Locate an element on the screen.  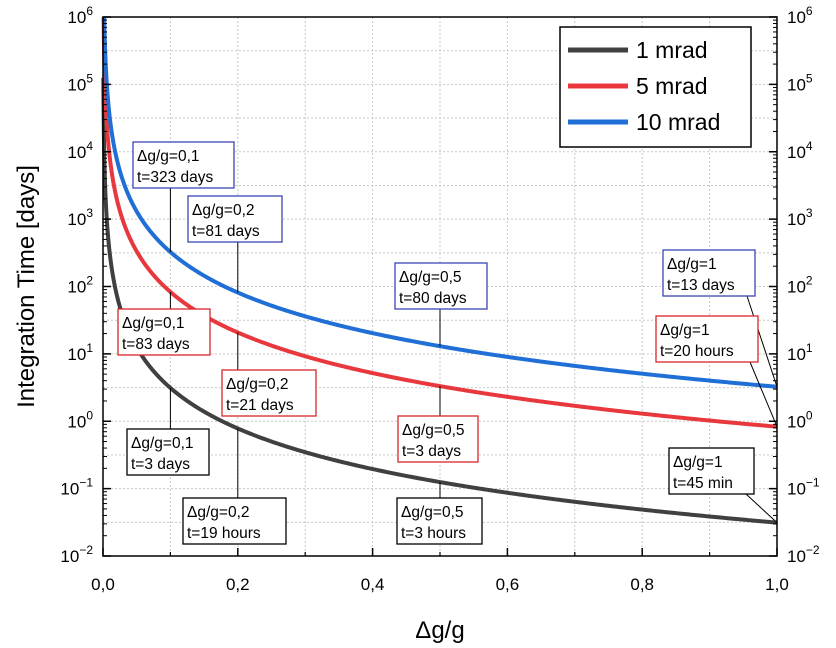
y-tick-label-left: 10¹ is located at coordinates (80, 352).